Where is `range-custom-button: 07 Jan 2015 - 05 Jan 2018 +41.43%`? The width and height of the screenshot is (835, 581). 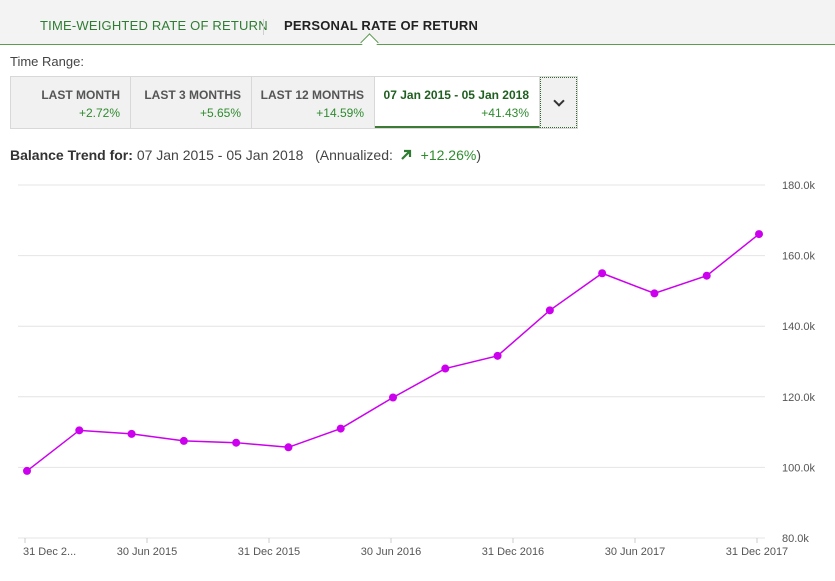 range-custom-button: 07 Jan 2015 - 05 Jan 2018 +41.43% is located at coordinates (457, 102).